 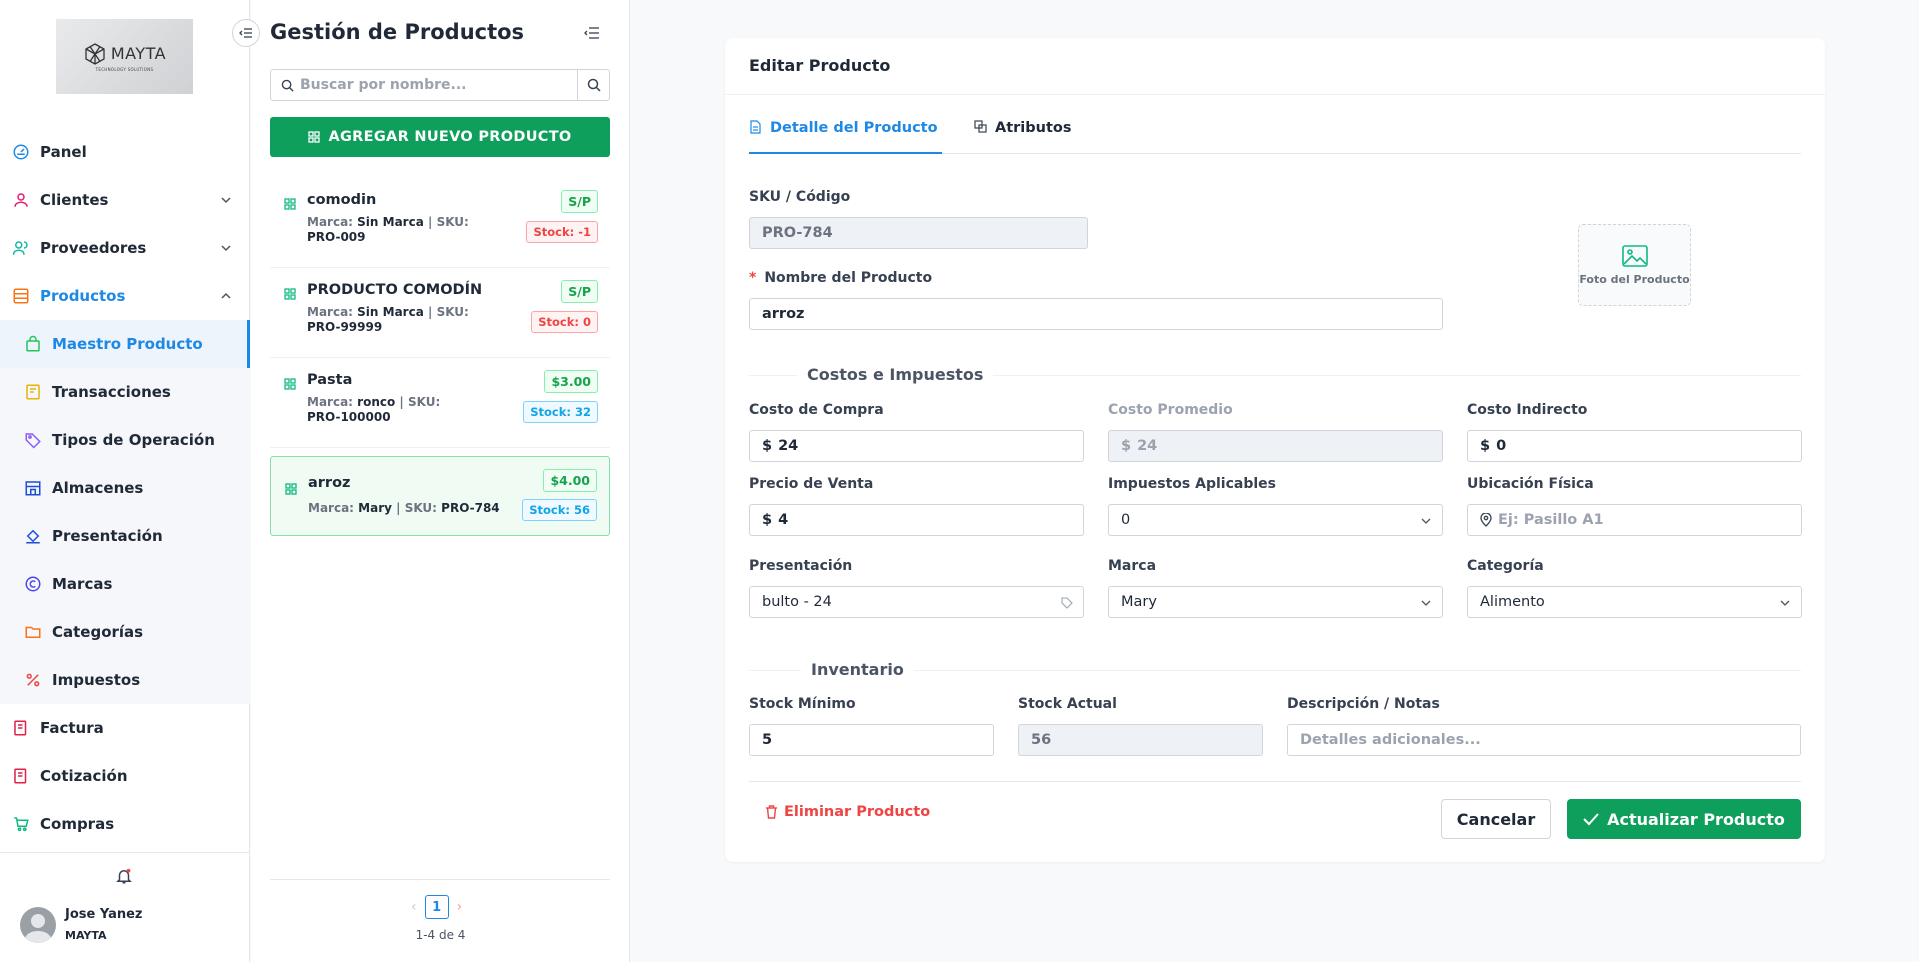 I want to click on tab-detalle: Detalle del Producto, so click(x=845, y=137).